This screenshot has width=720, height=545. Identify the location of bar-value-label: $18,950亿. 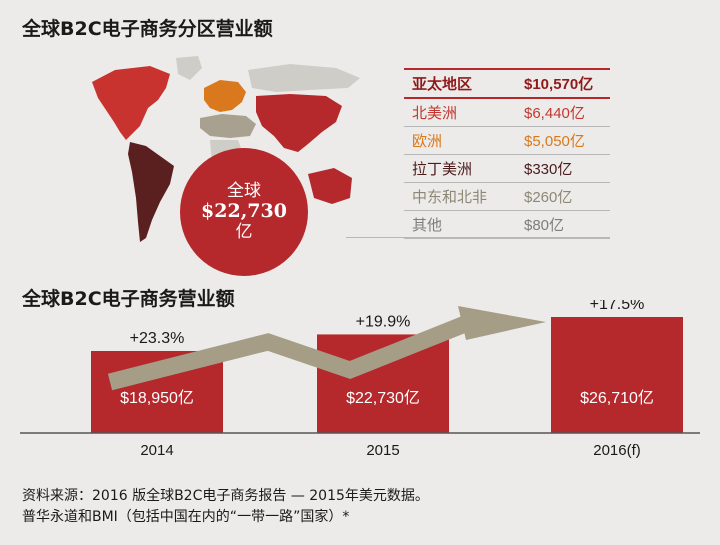
(157, 398).